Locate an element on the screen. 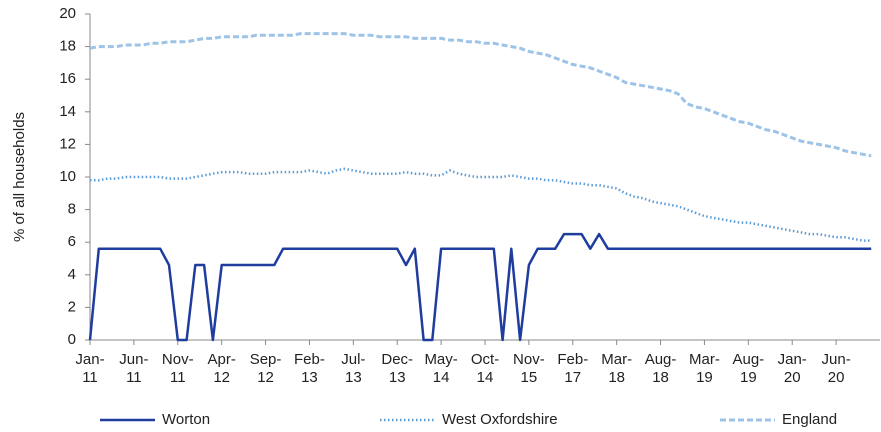 Image resolution: width=881 pixels, height=432 pixels. x-tick-label: Mar-18 is located at coordinates (617, 368).